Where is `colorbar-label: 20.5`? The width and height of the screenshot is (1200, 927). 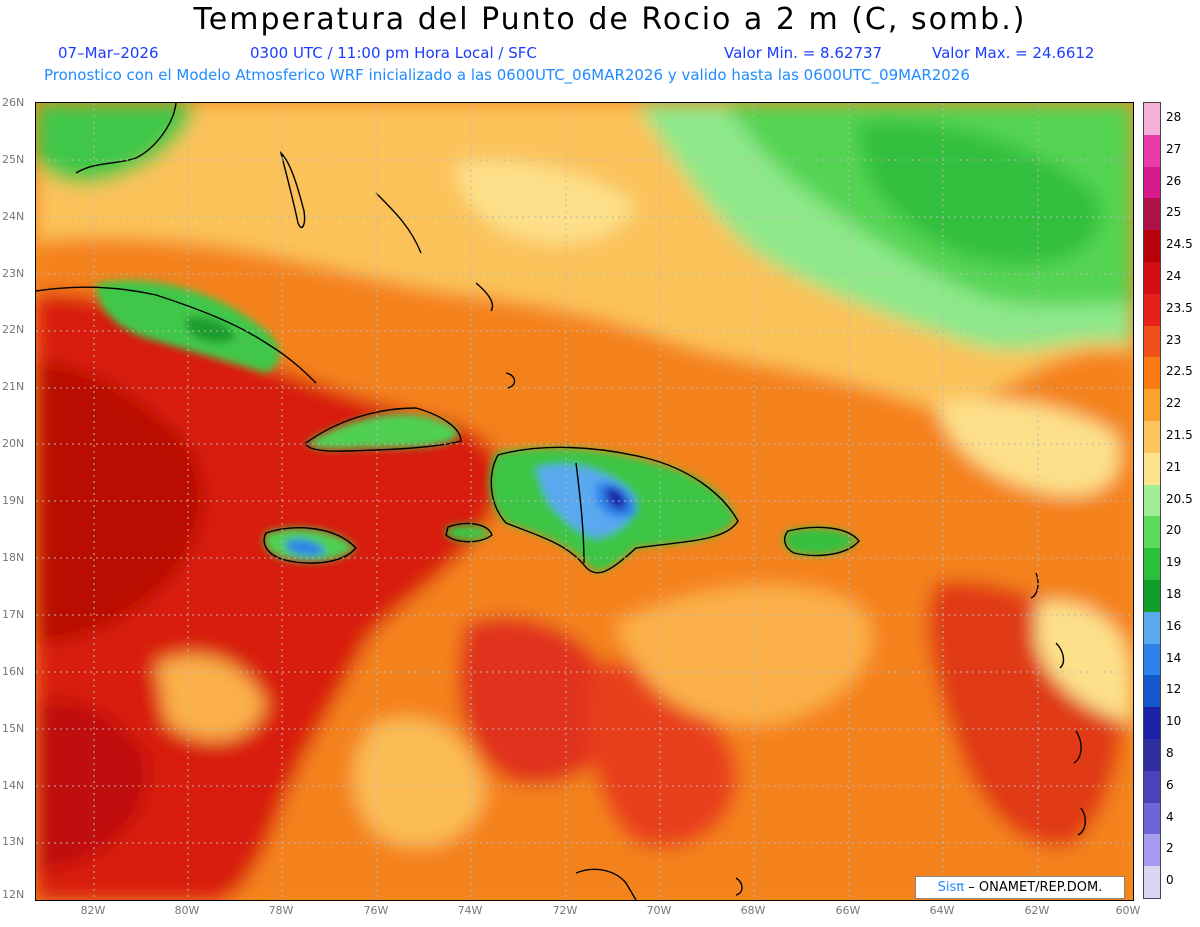 colorbar-label: 20.5 is located at coordinates (1179, 498).